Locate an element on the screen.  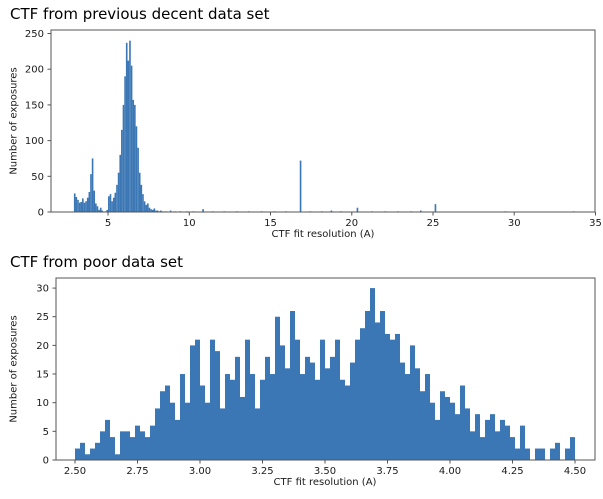
y-tick-label: 15 is located at coordinates (42, 375).